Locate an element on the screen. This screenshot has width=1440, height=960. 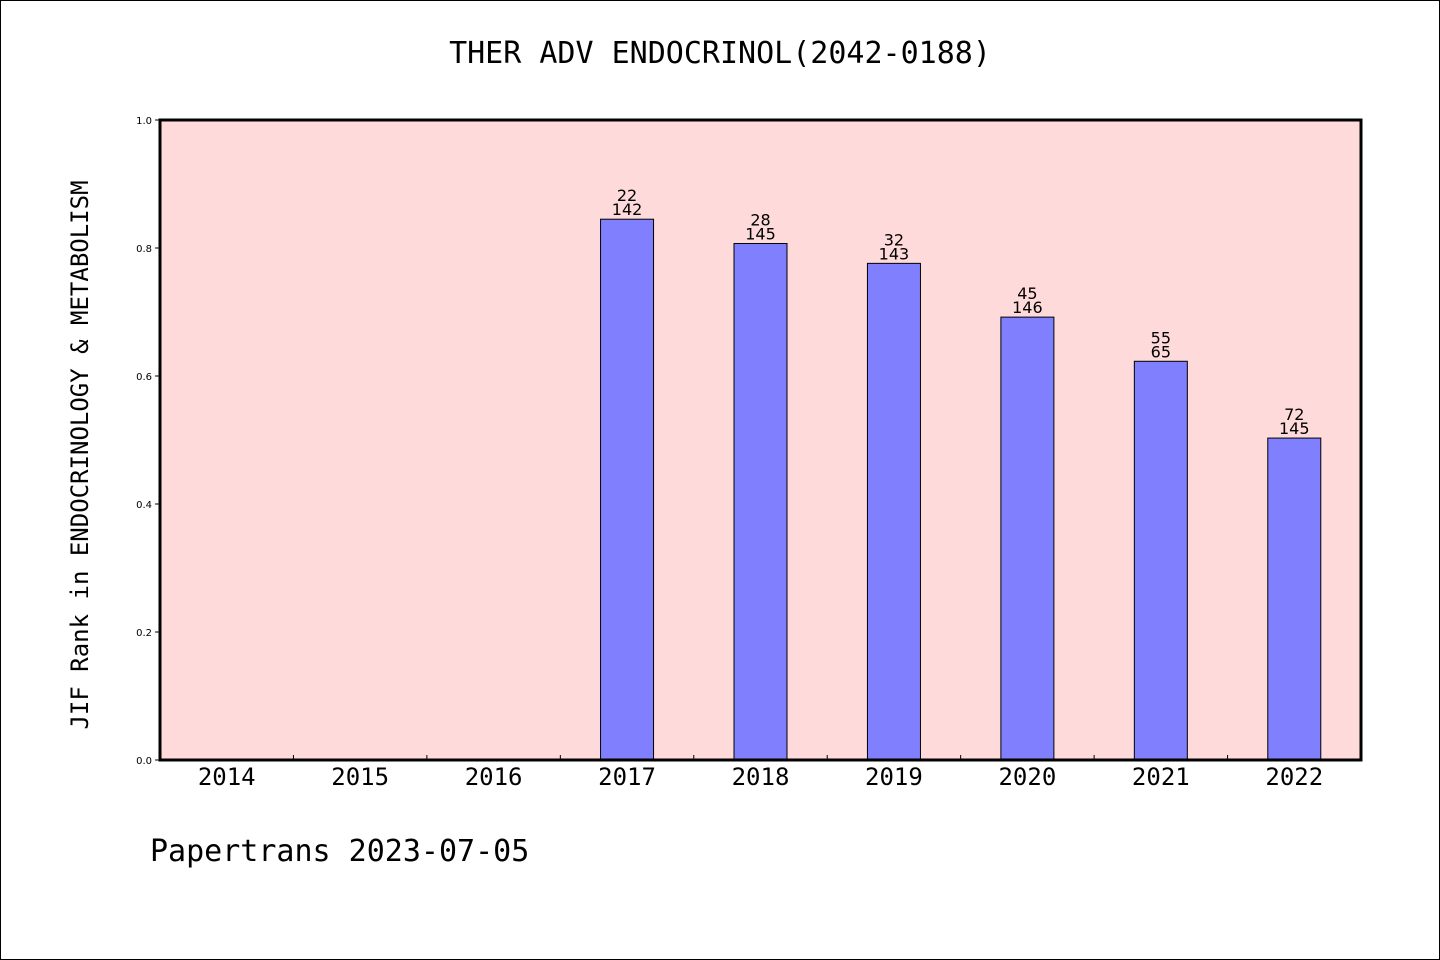
bar-label-total: 142 is located at coordinates (627, 209).